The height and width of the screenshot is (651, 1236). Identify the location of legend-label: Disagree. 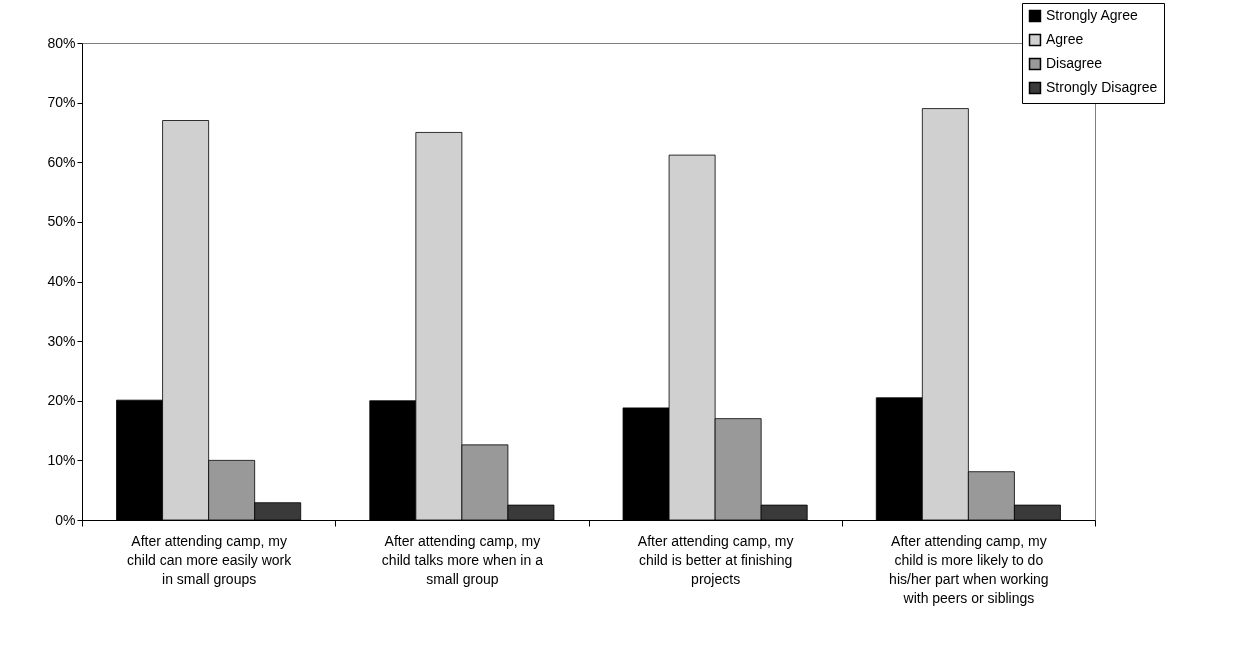
(1074, 63).